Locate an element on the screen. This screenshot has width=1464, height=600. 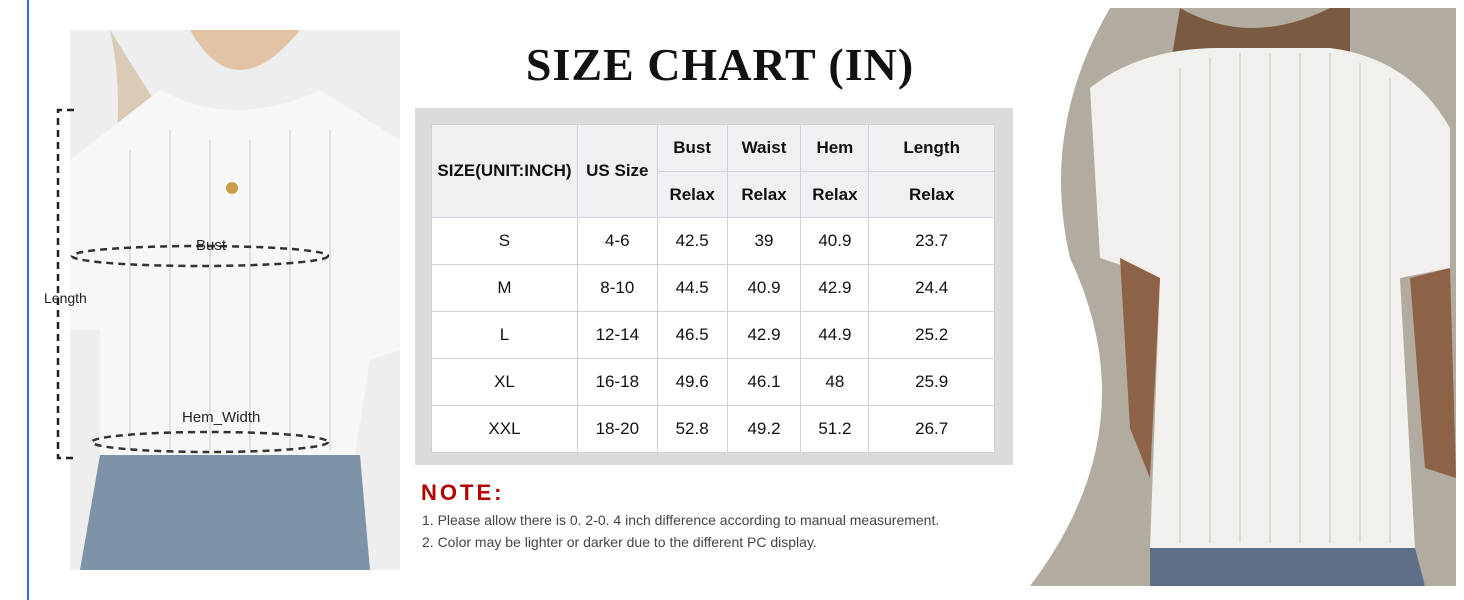
cell-us-size: 12-14 is located at coordinates (617, 335).